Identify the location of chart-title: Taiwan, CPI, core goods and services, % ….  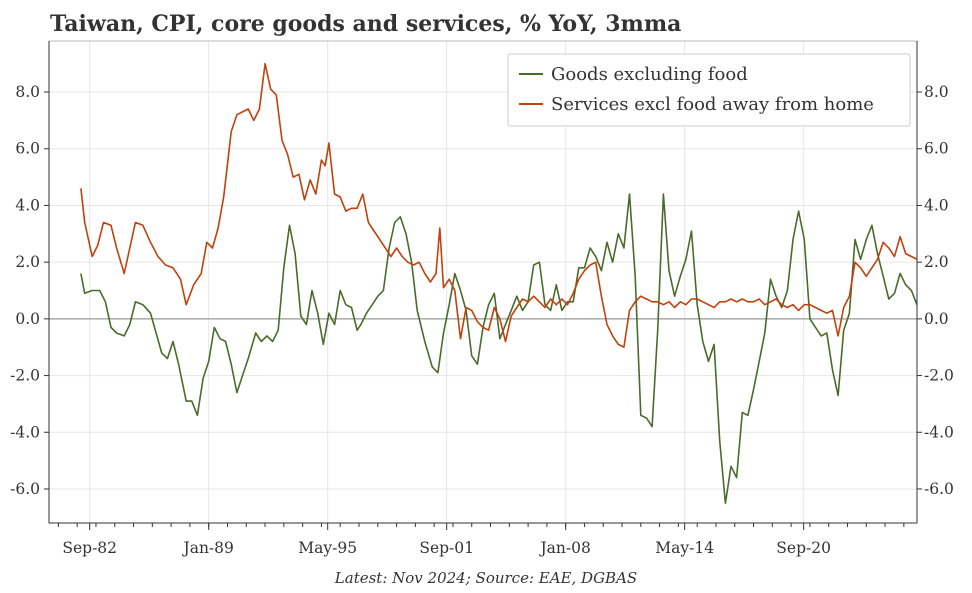
(365, 24).